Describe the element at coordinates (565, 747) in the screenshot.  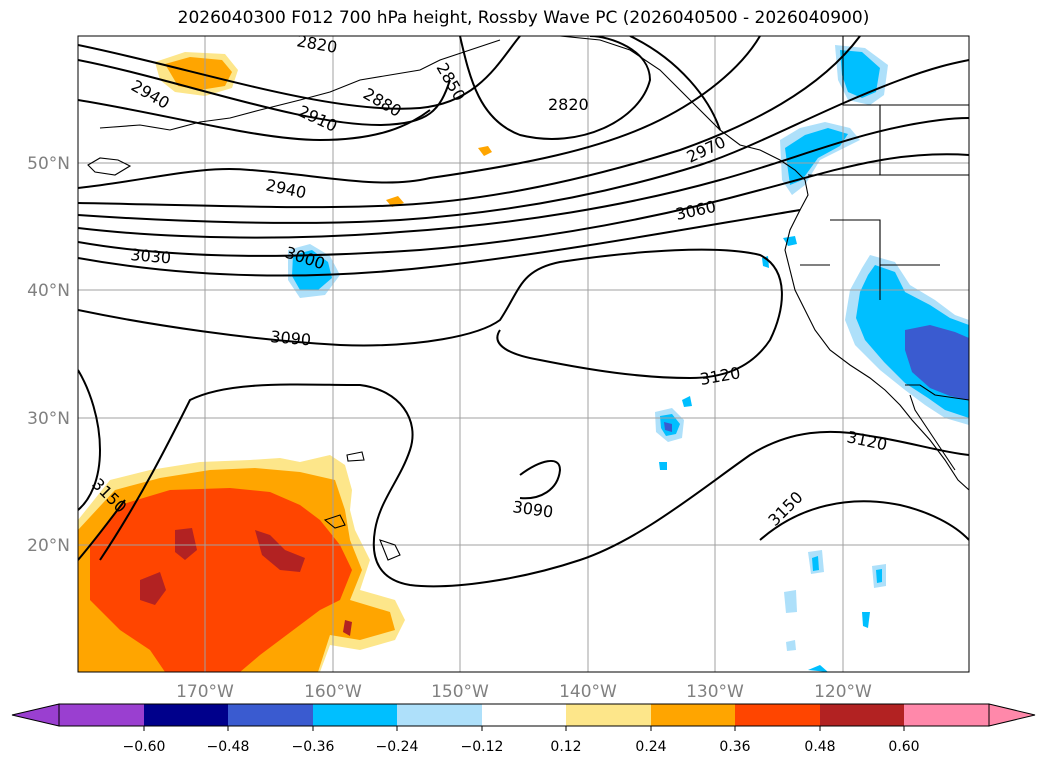
I see `colorbar-tick-label: 0.12` at that location.